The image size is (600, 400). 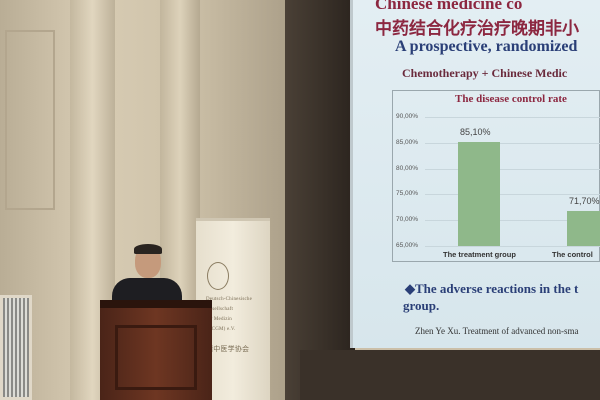 What do you see at coordinates (320, 200) in the screenshot?
I see `dark-wall` at bounding box center [320, 200].